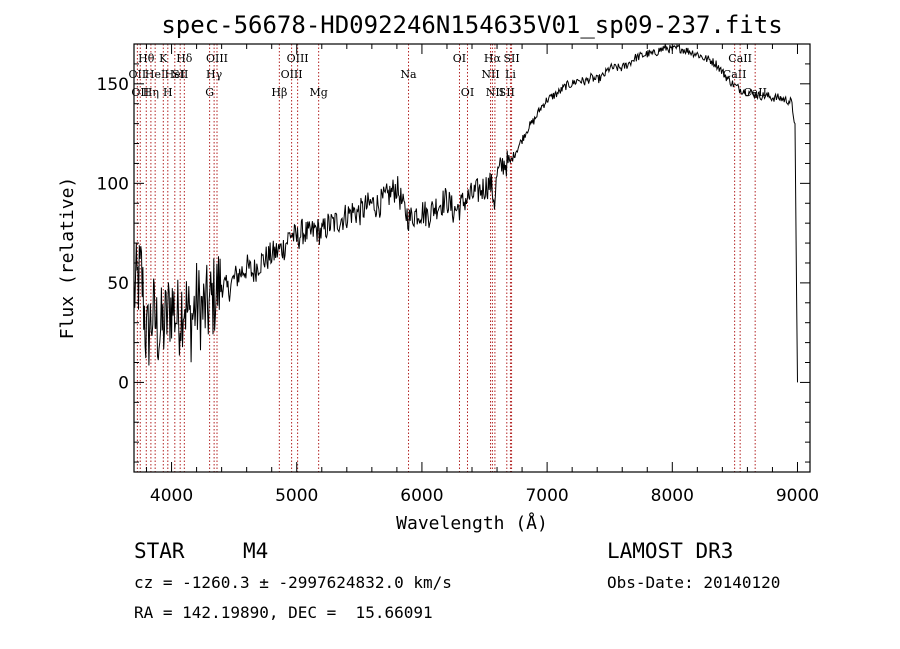 The width and height of the screenshot is (900, 649). I want to click on line-label-17: Na, so click(408, 74).